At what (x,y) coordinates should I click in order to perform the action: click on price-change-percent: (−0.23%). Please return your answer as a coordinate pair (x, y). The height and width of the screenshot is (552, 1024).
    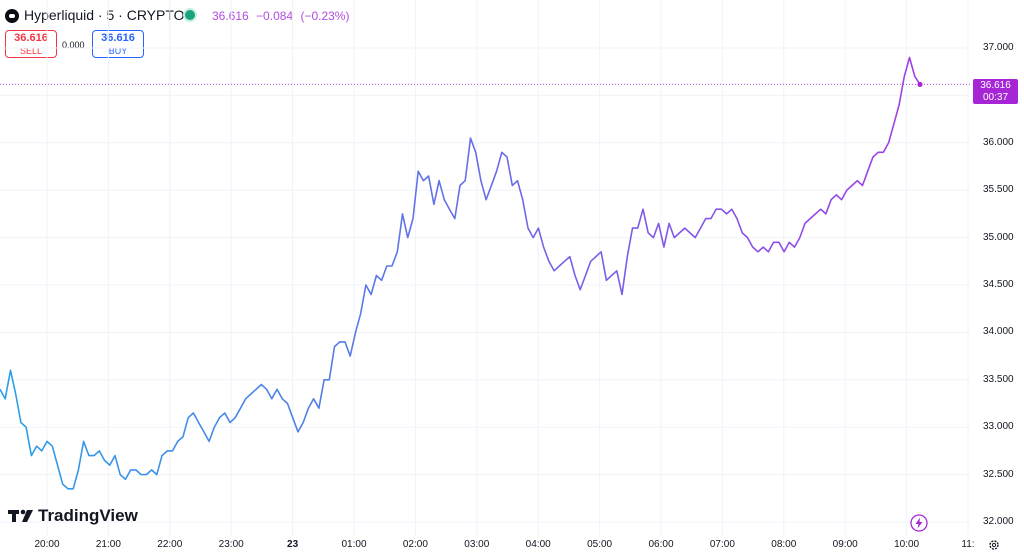
    Looking at the image, I should click on (325, 16).